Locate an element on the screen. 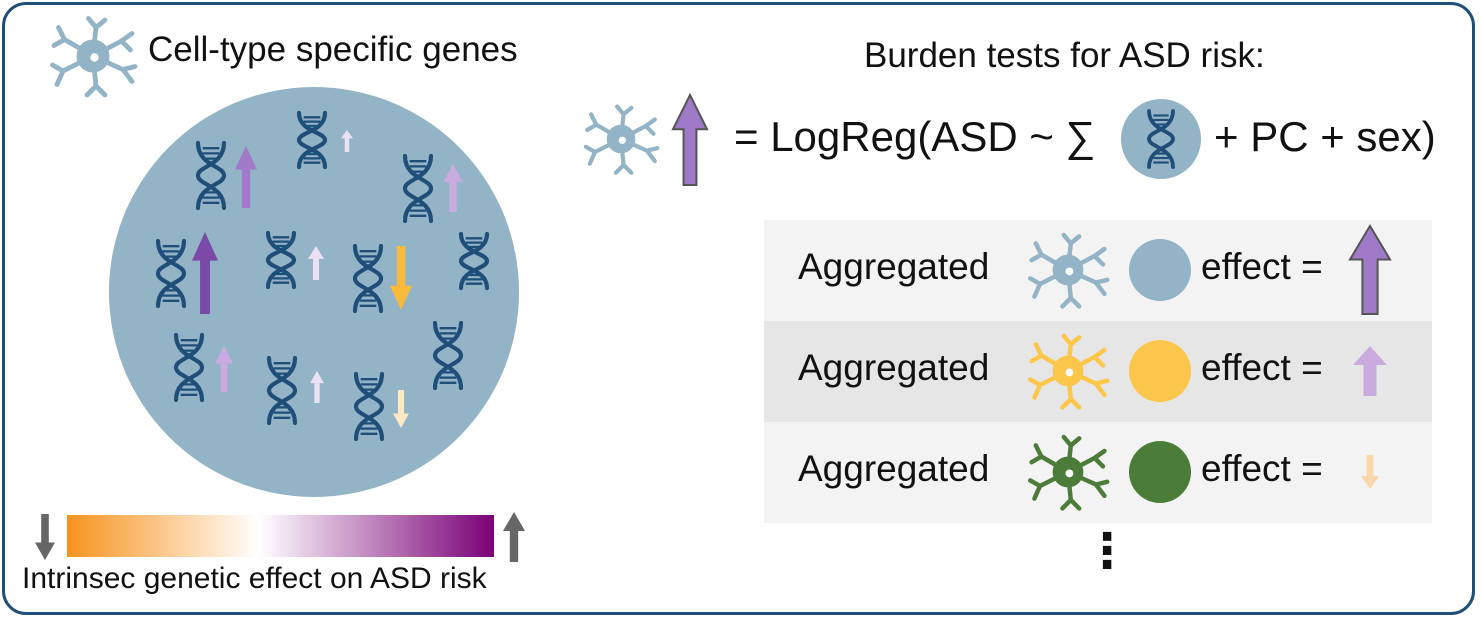 This screenshot has width=1481, height=621. continuation-dots: ⋮ is located at coordinates (1107, 551).